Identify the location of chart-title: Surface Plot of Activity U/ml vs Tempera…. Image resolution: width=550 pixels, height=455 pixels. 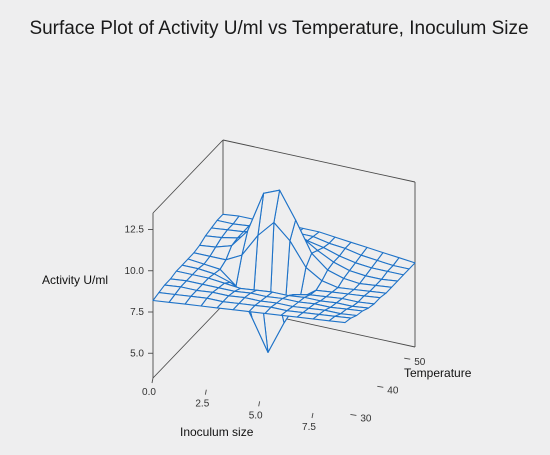
(278, 28).